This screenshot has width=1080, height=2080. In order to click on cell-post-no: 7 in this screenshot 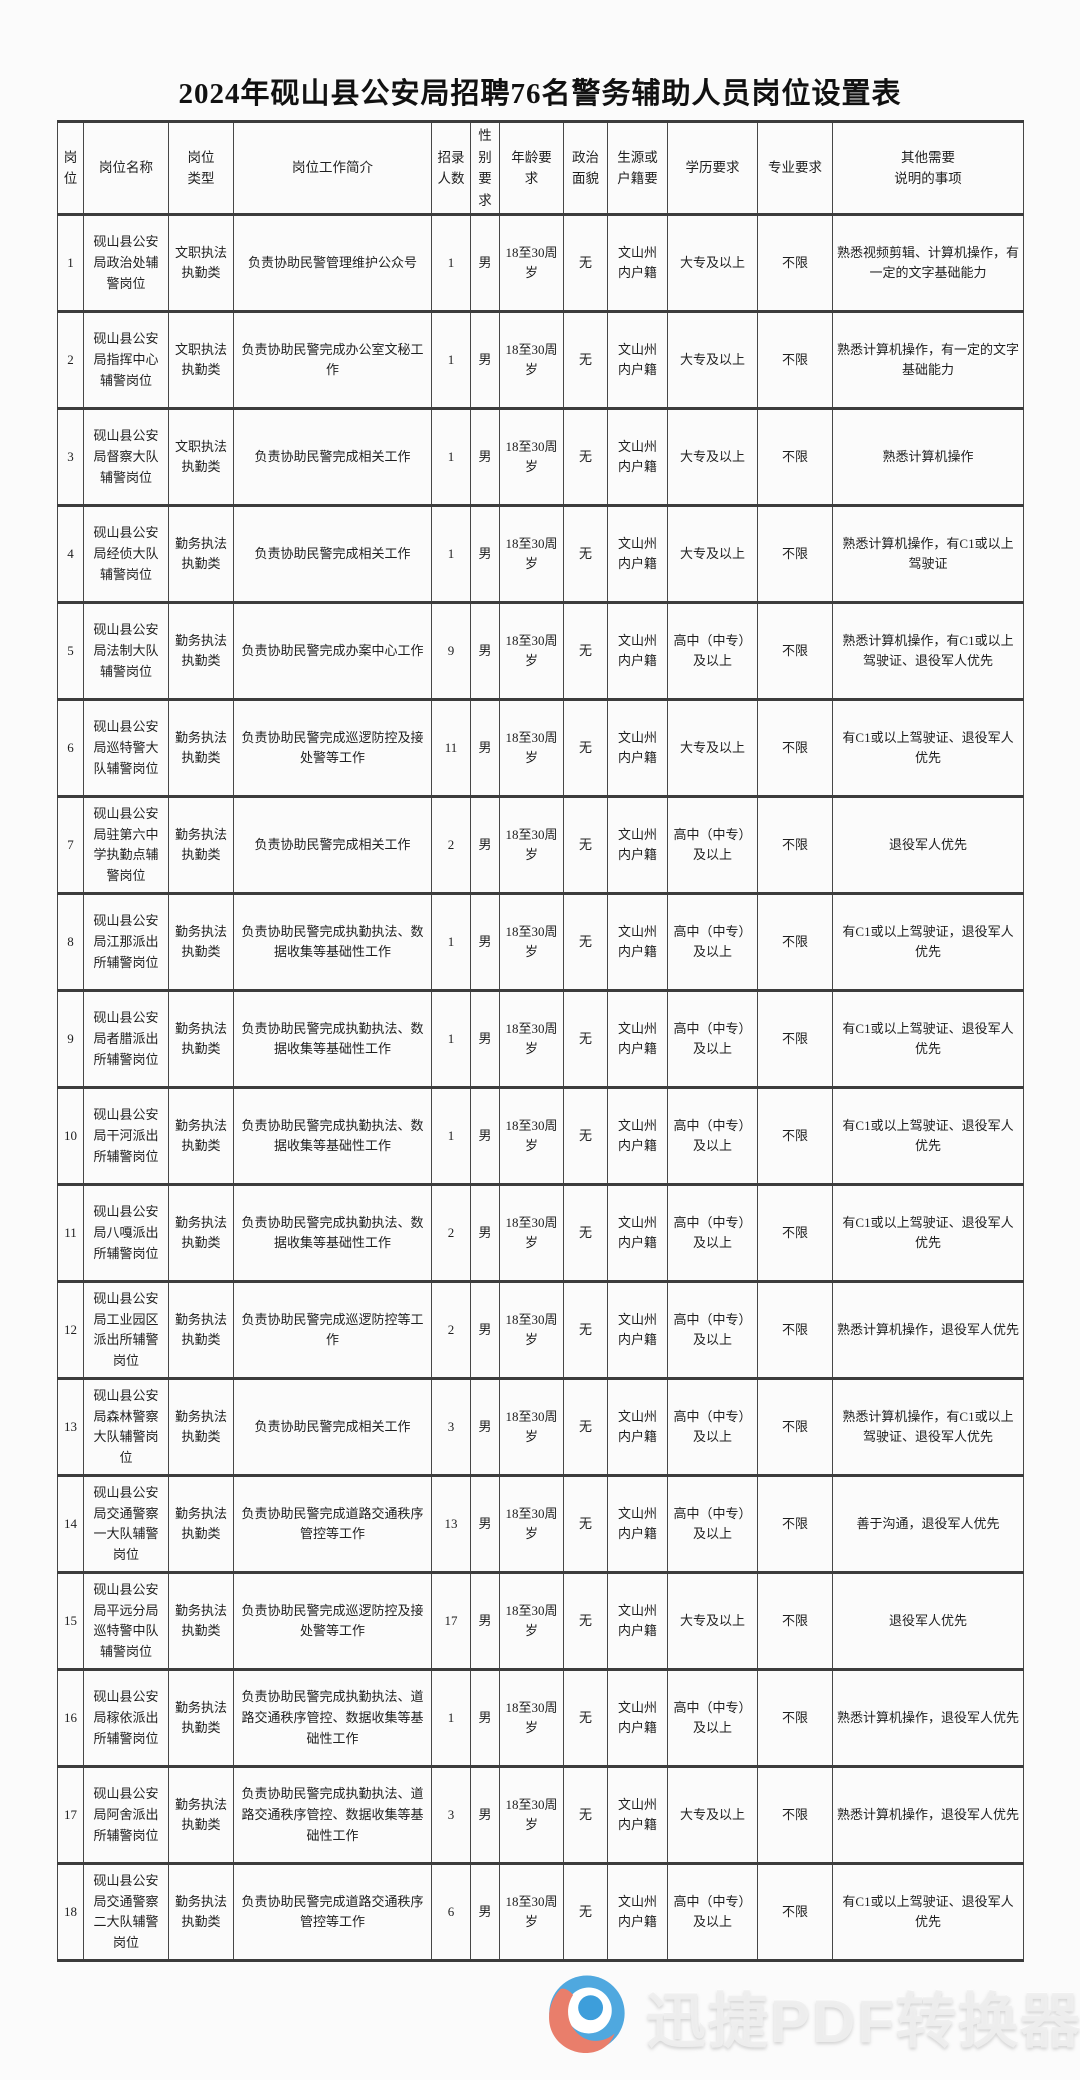, I will do `click(70, 845)`.